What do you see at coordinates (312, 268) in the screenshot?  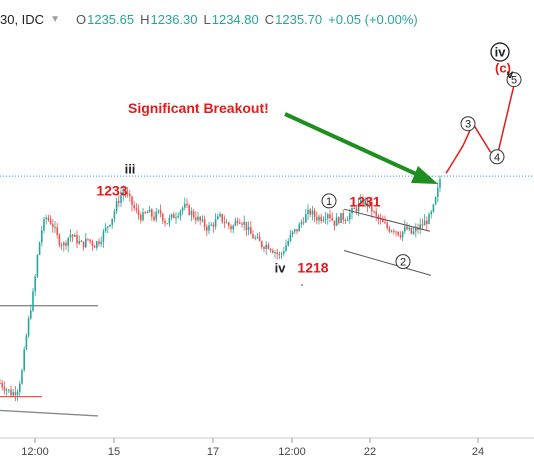 I see `price-label: 1218` at bounding box center [312, 268].